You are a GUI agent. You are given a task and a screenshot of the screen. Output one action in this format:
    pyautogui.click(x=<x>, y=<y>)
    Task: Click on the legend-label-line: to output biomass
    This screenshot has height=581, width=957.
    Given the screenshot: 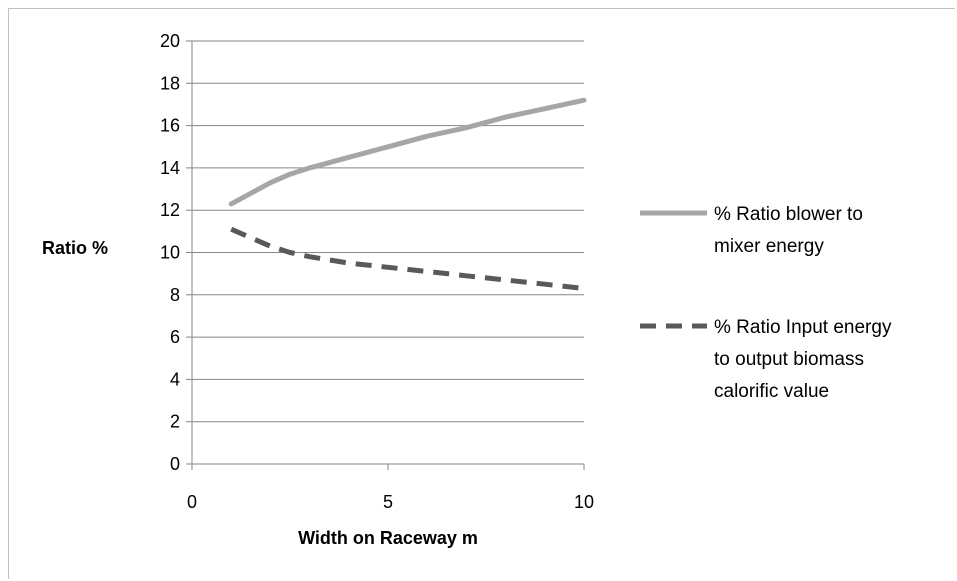 What is the action you would take?
    pyautogui.click(x=789, y=359)
    